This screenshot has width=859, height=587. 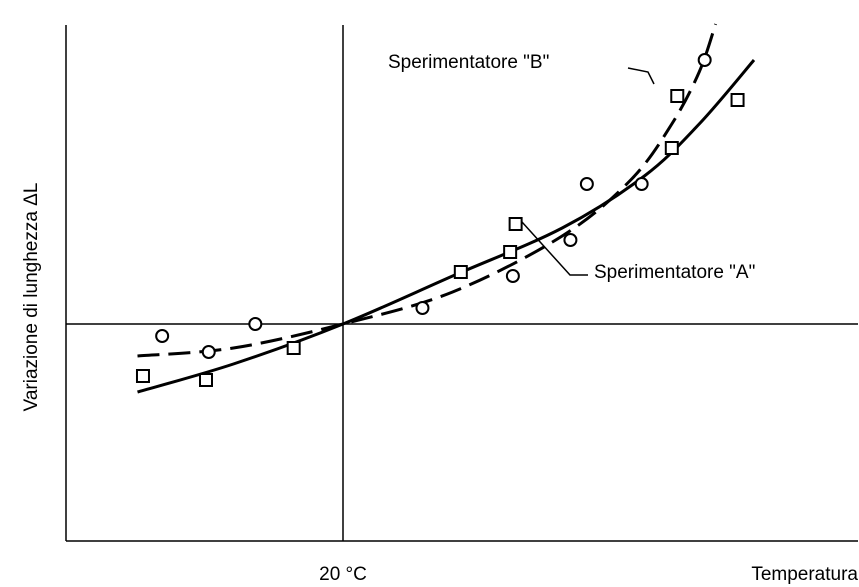 I want to click on annotation-series-b: Sperimentatore "B", so click(x=468, y=62).